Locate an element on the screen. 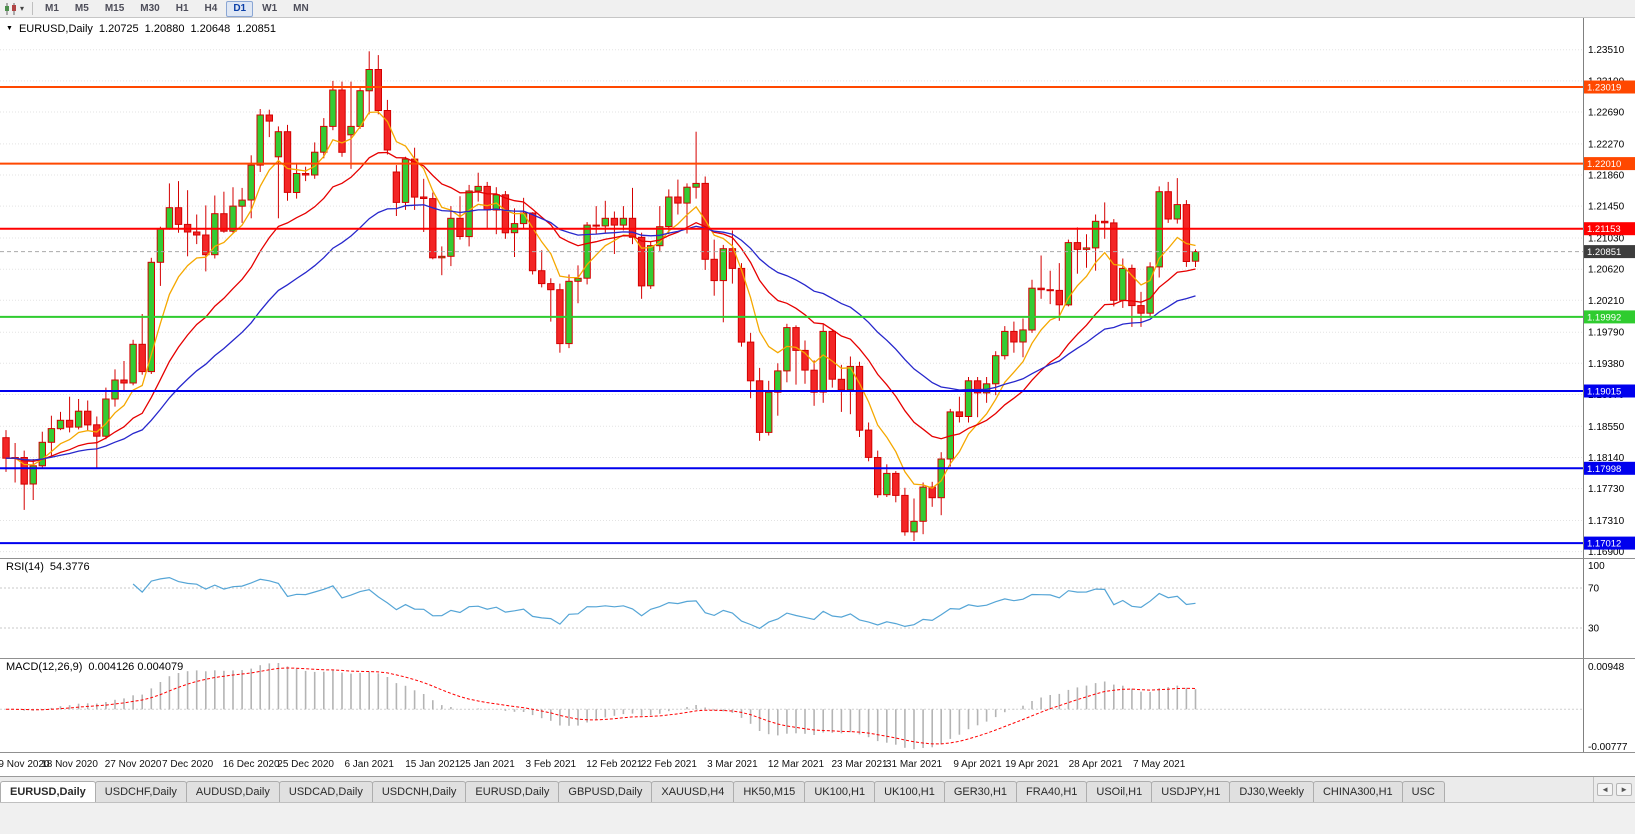  tab-scroll-controls: ◄ ► is located at coordinates (1614, 789).